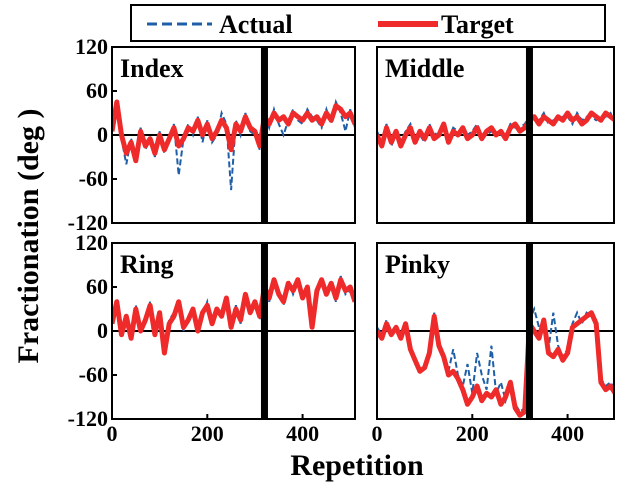 This screenshot has width=619, height=483. Describe the element at coordinates (233, 131) in the screenshot. I see `series-index-target` at that location.